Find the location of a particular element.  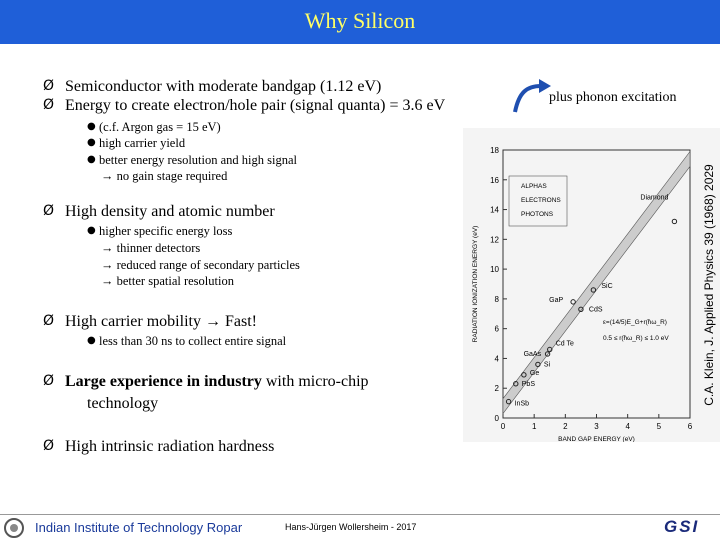

header-bar is located at coordinates (360, 22).